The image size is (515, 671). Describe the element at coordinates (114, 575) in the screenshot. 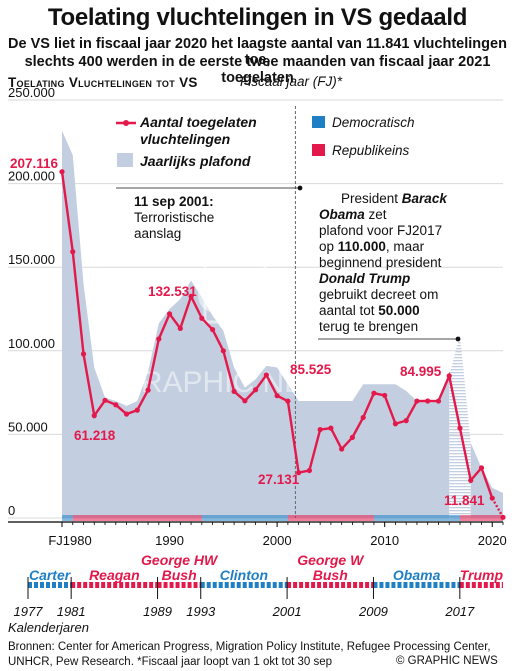

I see `president-name: Reagan` at that location.